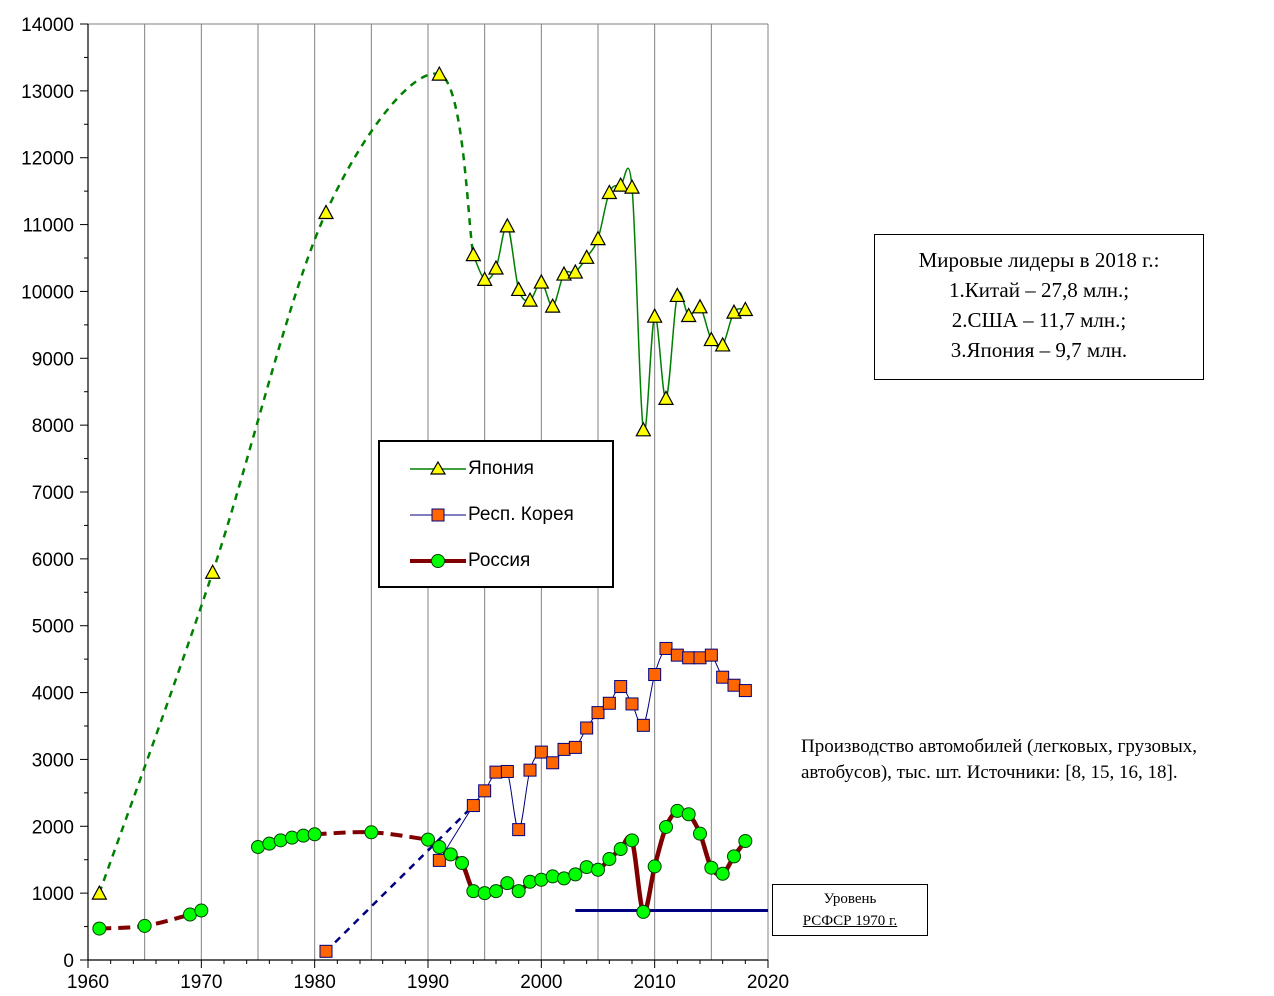 Image resolution: width=1274 pixels, height=996 pixels. Describe the element at coordinates (620, 849) in the screenshot. I see `russia-point-2007` at that location.